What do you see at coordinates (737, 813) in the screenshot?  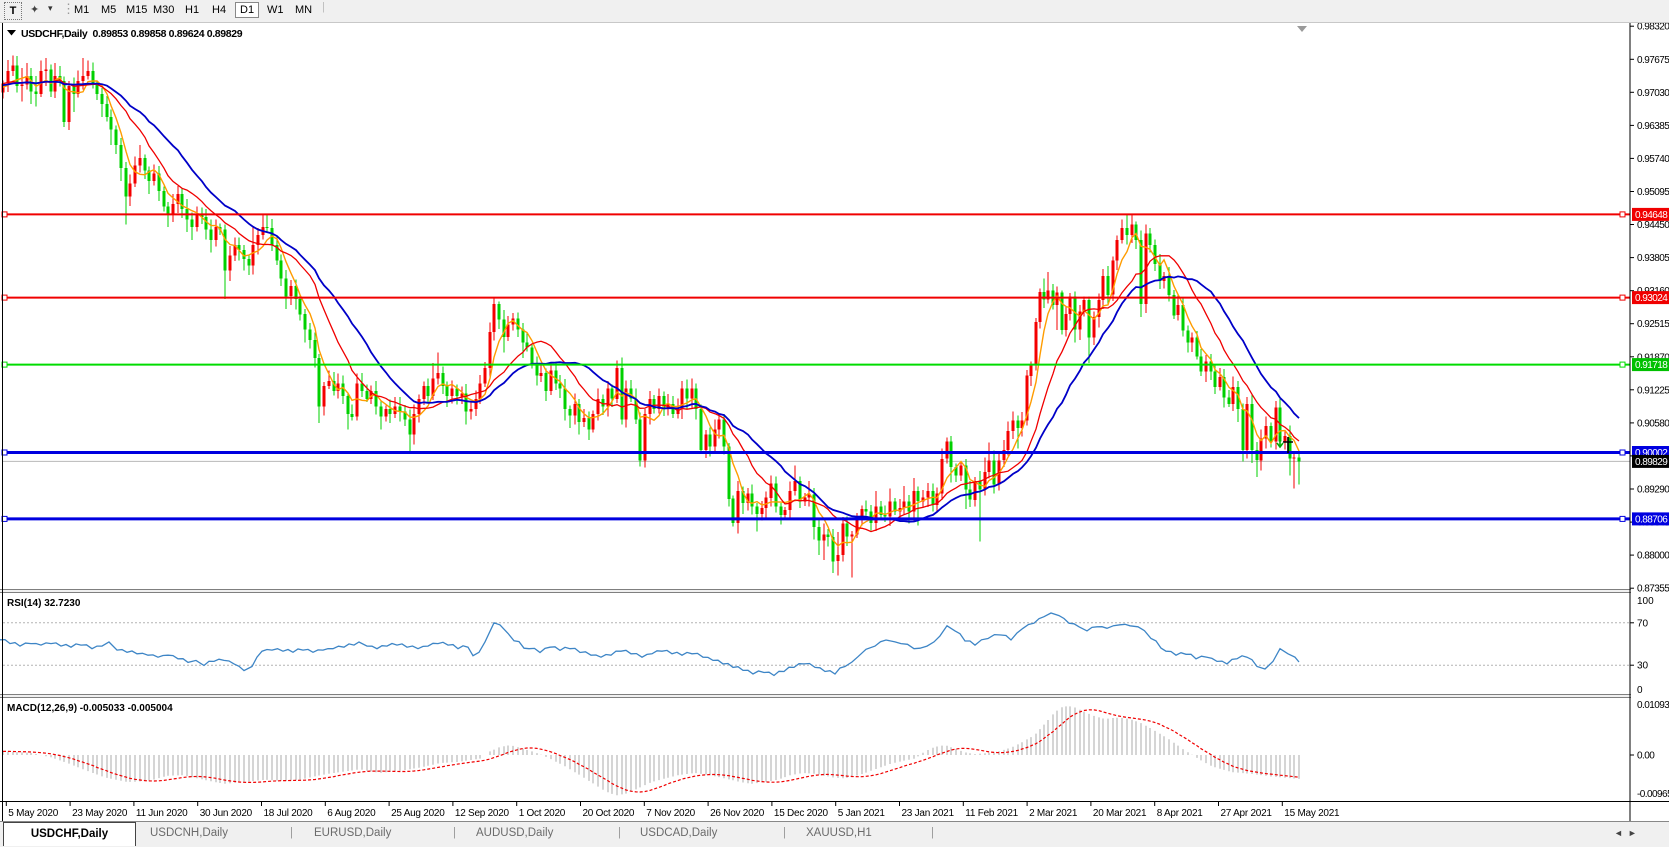 I see `svg-text: 26 Nov 2020` at bounding box center [737, 813].